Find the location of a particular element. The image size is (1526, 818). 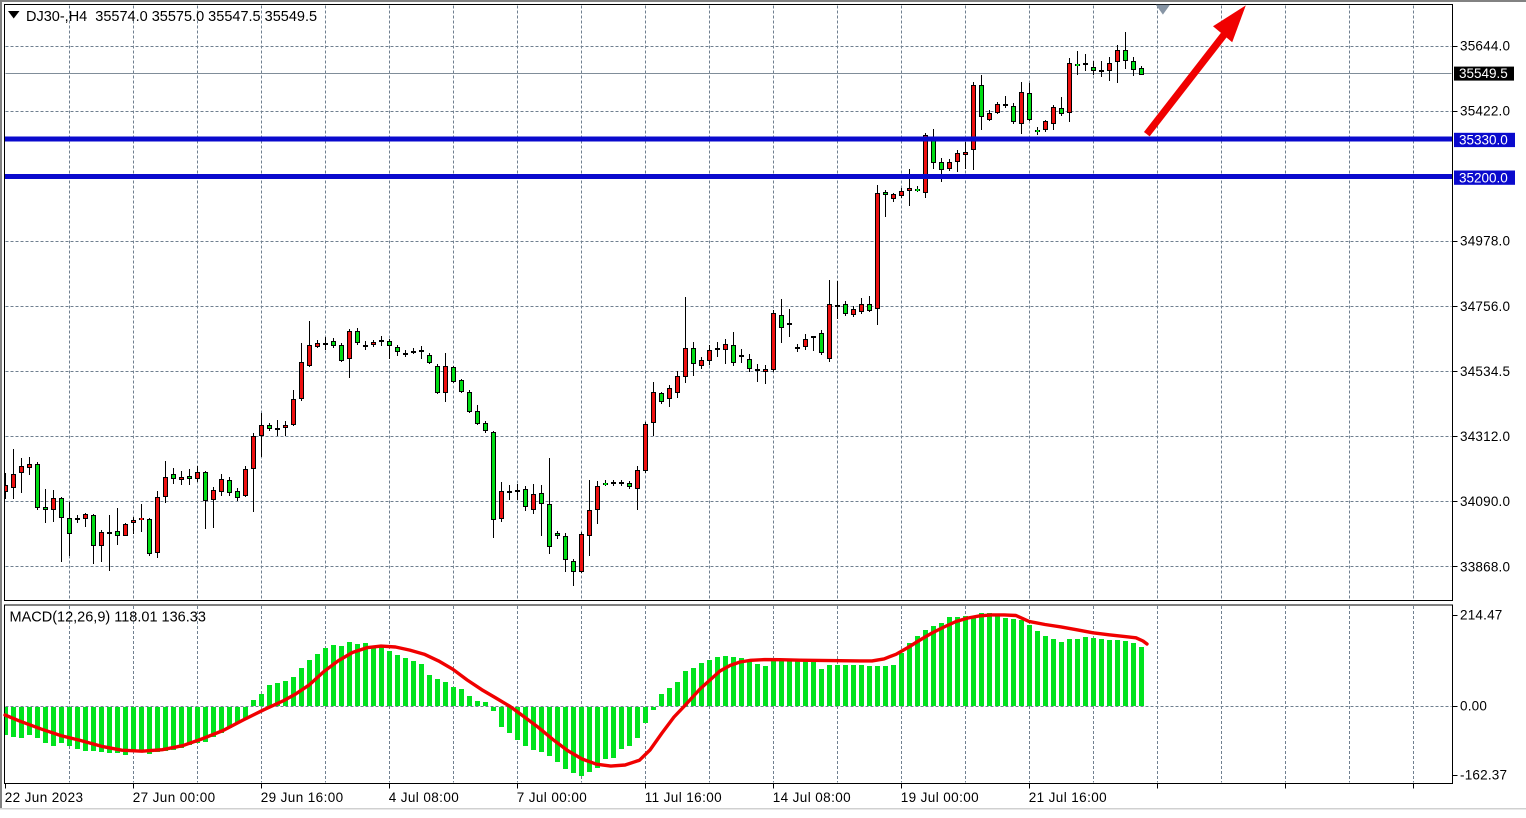

svg-text: 11 Jul 16:00 is located at coordinates (683, 797).